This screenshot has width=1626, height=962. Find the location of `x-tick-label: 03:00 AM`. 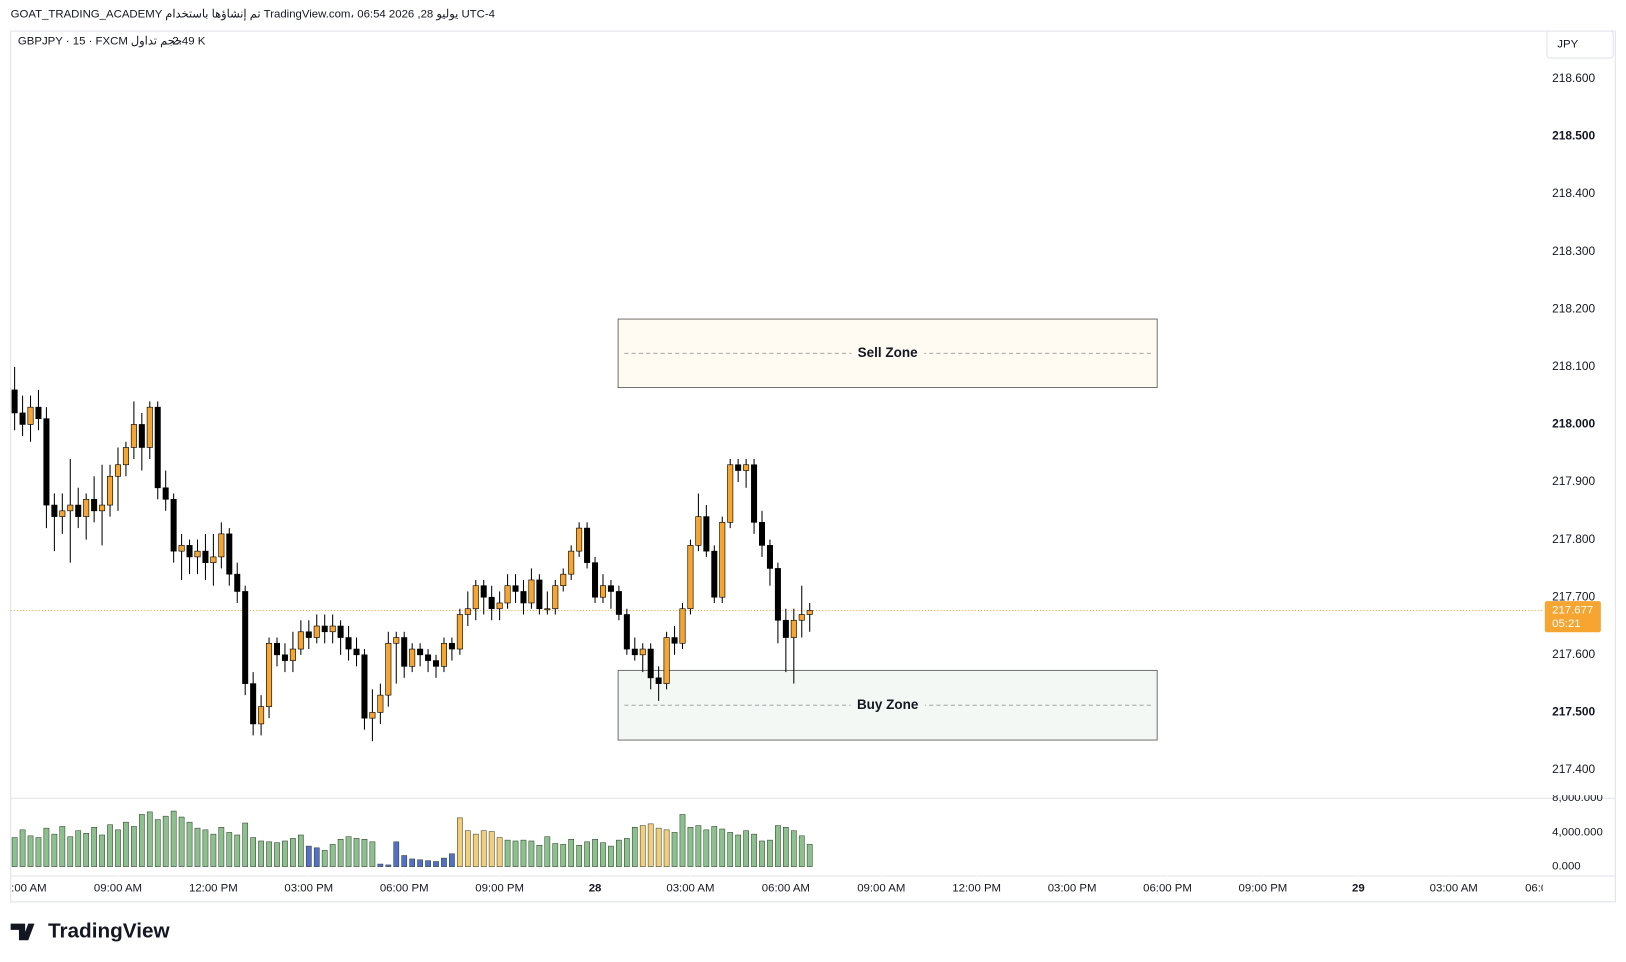

x-tick-label: 03:00 AM is located at coordinates (690, 888).